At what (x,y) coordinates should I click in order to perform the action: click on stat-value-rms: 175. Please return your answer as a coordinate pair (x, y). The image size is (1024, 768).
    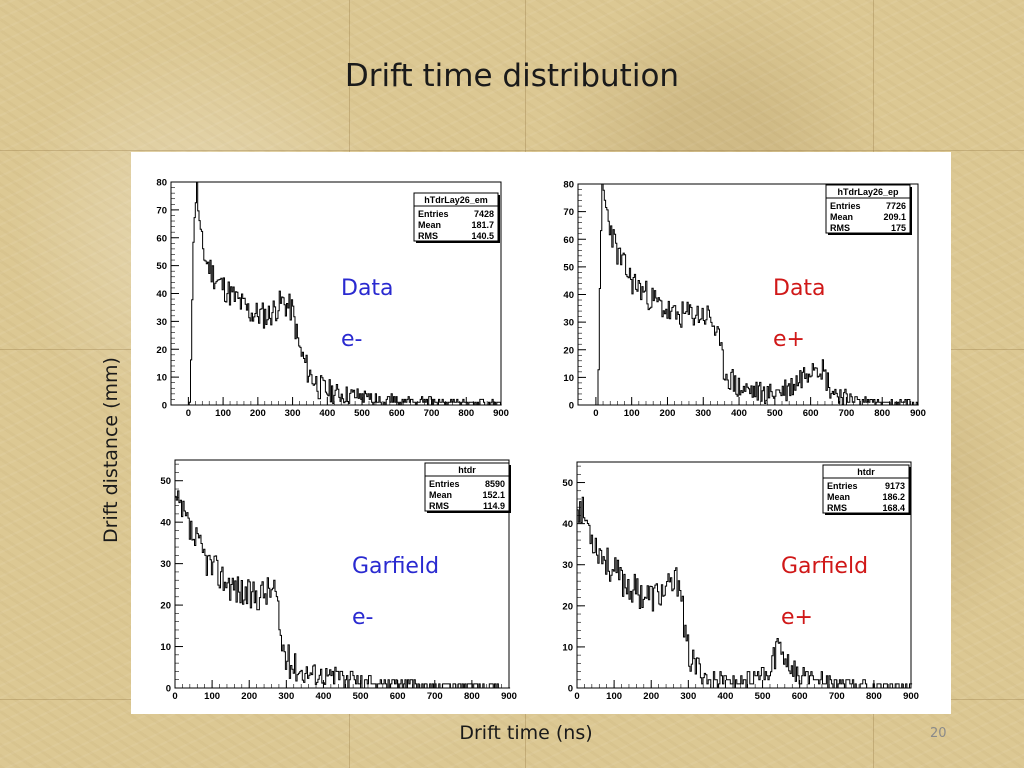
    Looking at the image, I should click on (898, 228).